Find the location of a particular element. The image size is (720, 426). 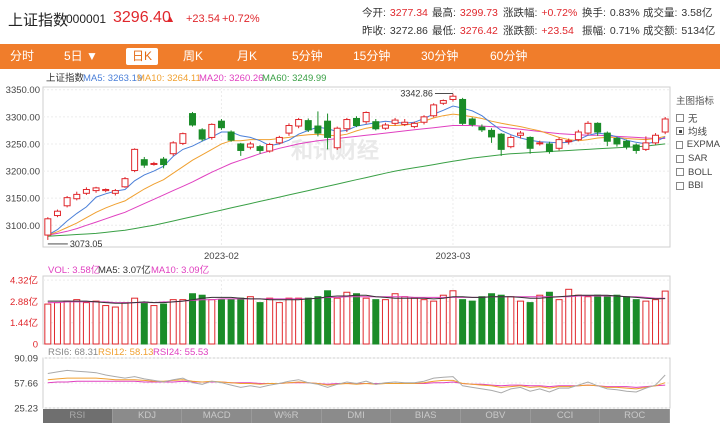

quote-stat: 最高: 3299.73 is located at coordinates (465, 12).